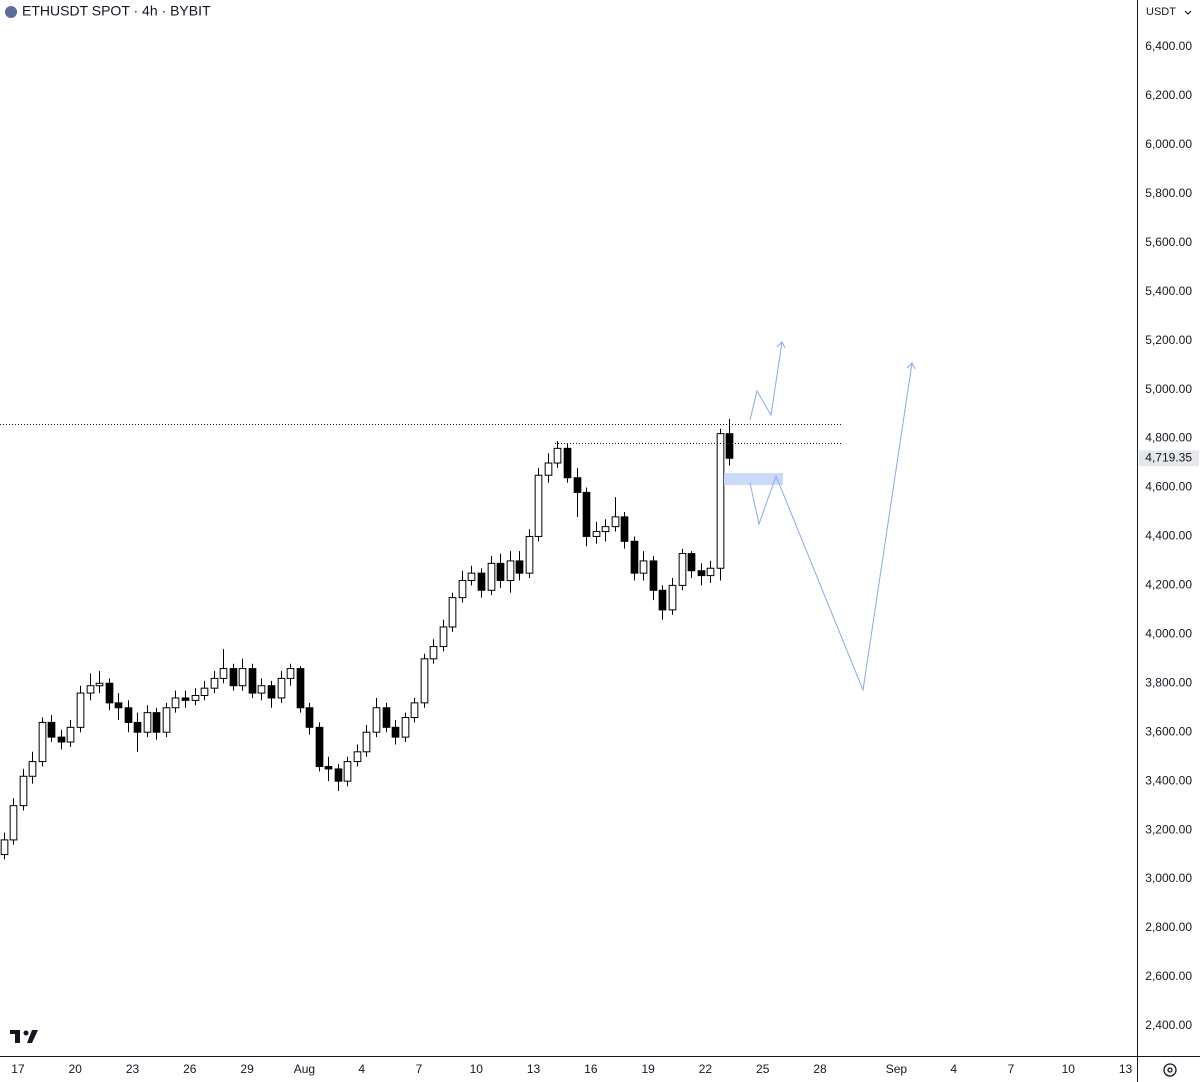  Describe the element at coordinates (1168, 682) in the screenshot. I see `y-tick-label: 3,800.00` at that location.